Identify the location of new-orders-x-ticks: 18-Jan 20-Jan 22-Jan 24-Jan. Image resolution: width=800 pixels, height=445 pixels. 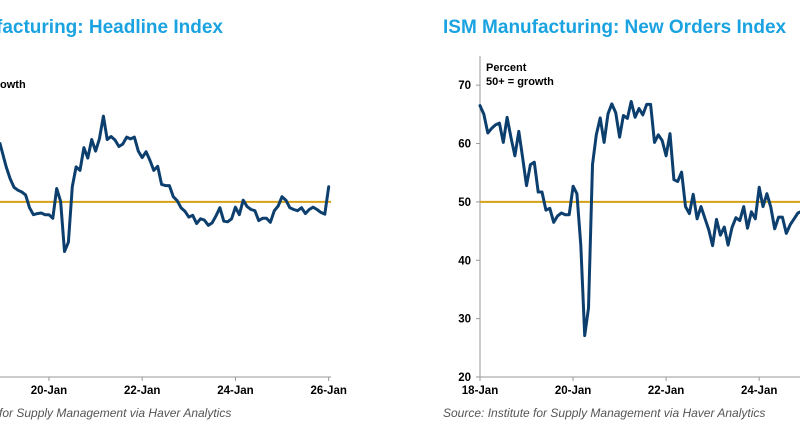
(619, 387).